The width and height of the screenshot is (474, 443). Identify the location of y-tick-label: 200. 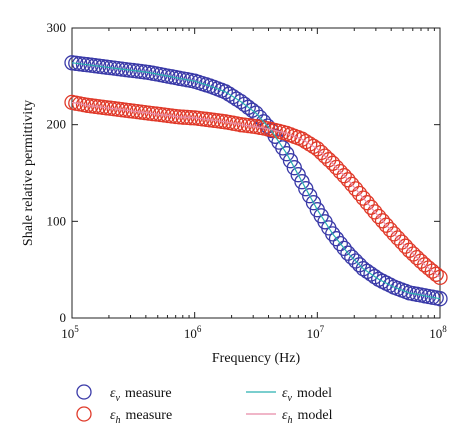
(57, 124).